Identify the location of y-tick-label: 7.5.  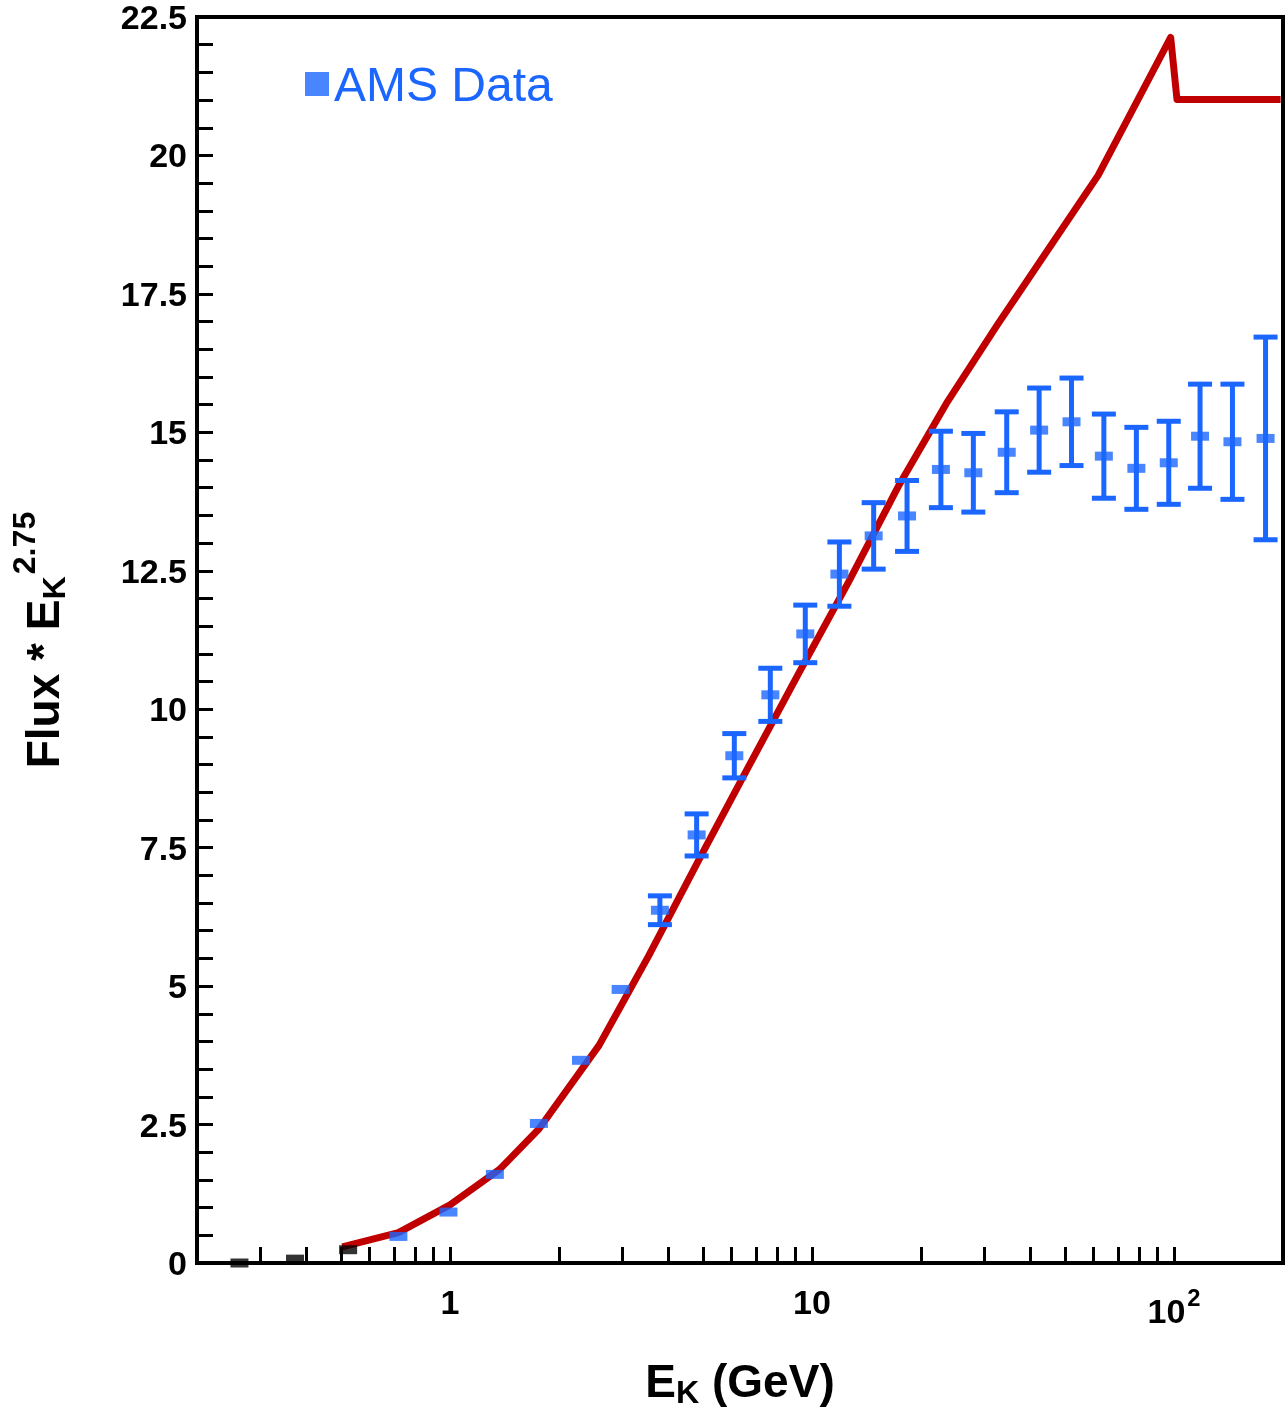
(163, 847).